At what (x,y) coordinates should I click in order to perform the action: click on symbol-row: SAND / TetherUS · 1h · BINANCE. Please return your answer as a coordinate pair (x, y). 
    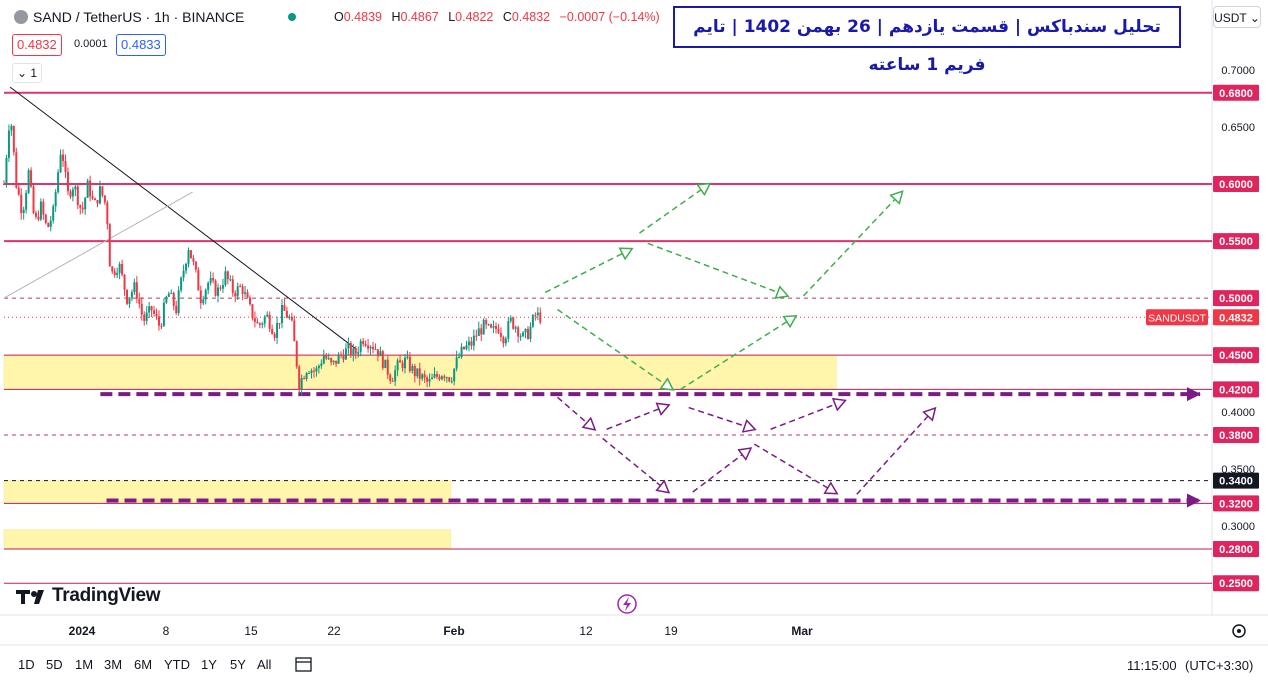
    Looking at the image, I should click on (157, 17).